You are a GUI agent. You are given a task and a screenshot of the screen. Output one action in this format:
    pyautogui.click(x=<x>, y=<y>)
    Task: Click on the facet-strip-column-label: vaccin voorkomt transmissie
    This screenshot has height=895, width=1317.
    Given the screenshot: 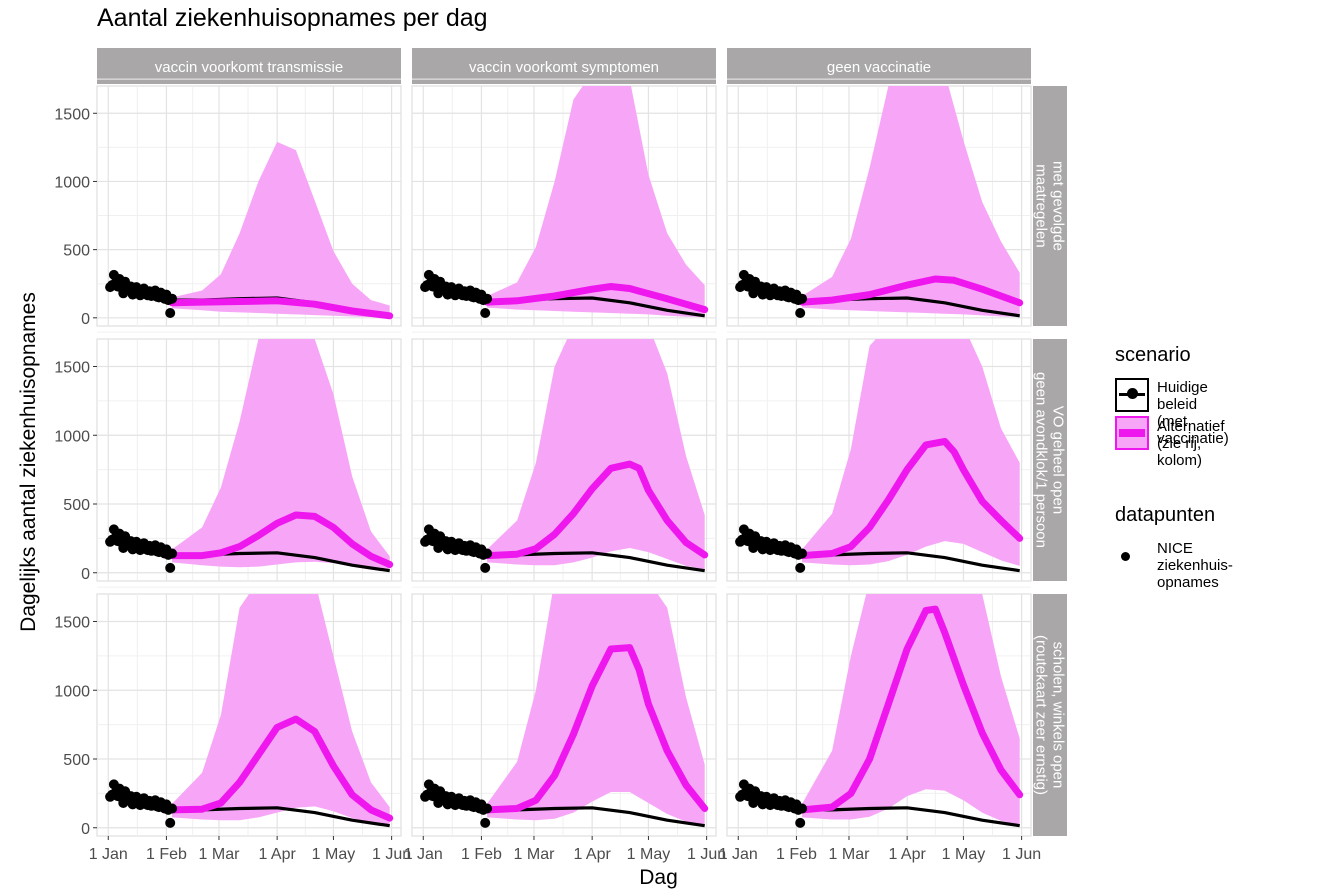 What is the action you would take?
    pyautogui.click(x=249, y=67)
    